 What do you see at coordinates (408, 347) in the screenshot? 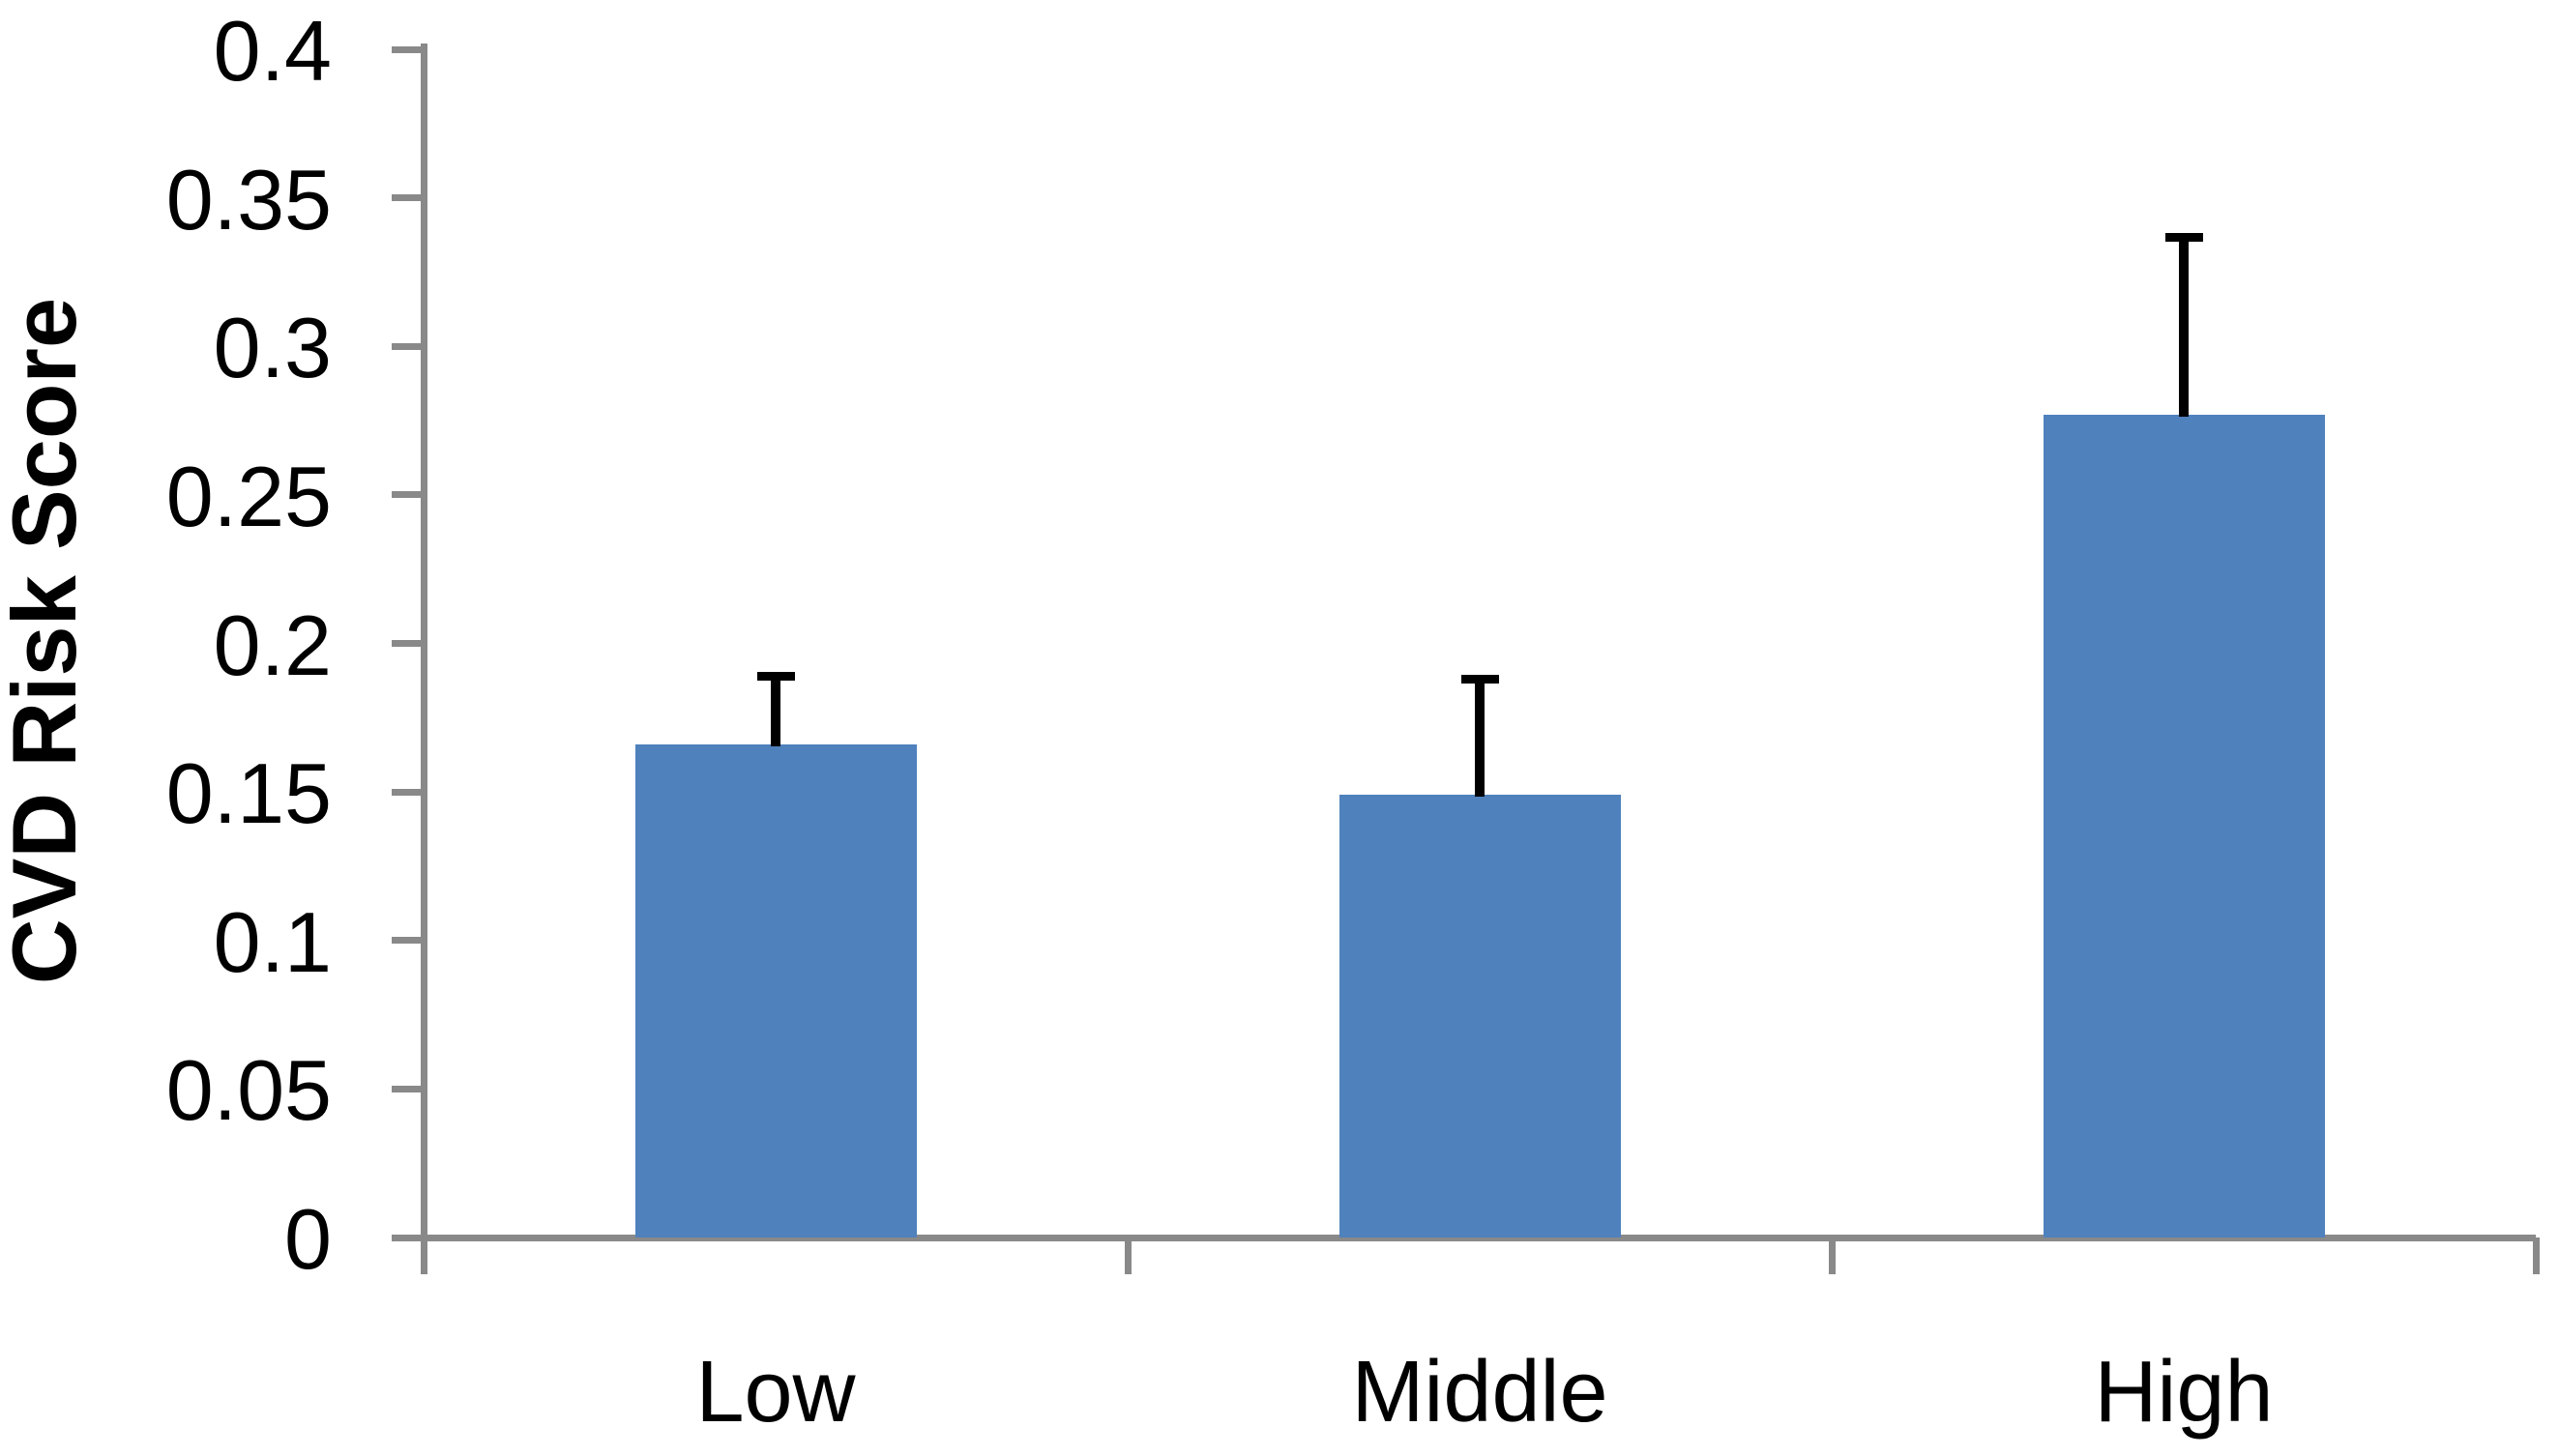
I see `y-tick-0.3` at bounding box center [408, 347].